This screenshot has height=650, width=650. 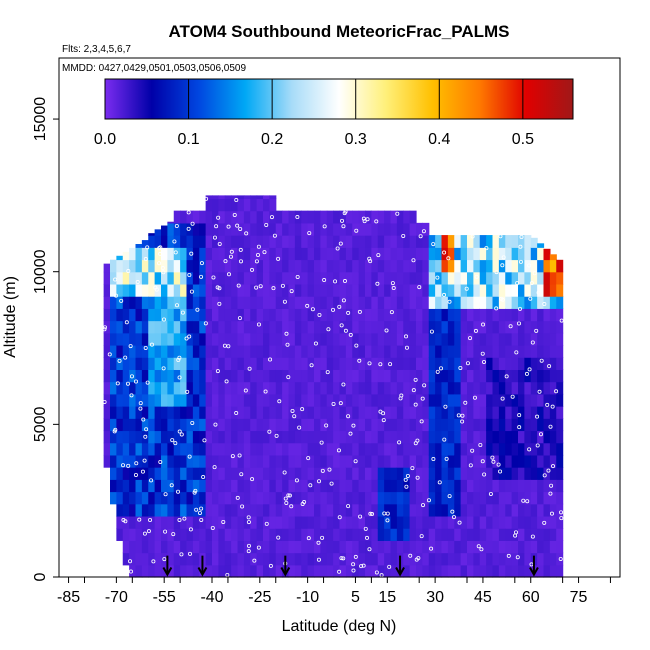 What do you see at coordinates (154, 68) in the screenshot?
I see `dates-subtitle: MMDD: 0427,0429,0501,0503,0506,0509` at bounding box center [154, 68].